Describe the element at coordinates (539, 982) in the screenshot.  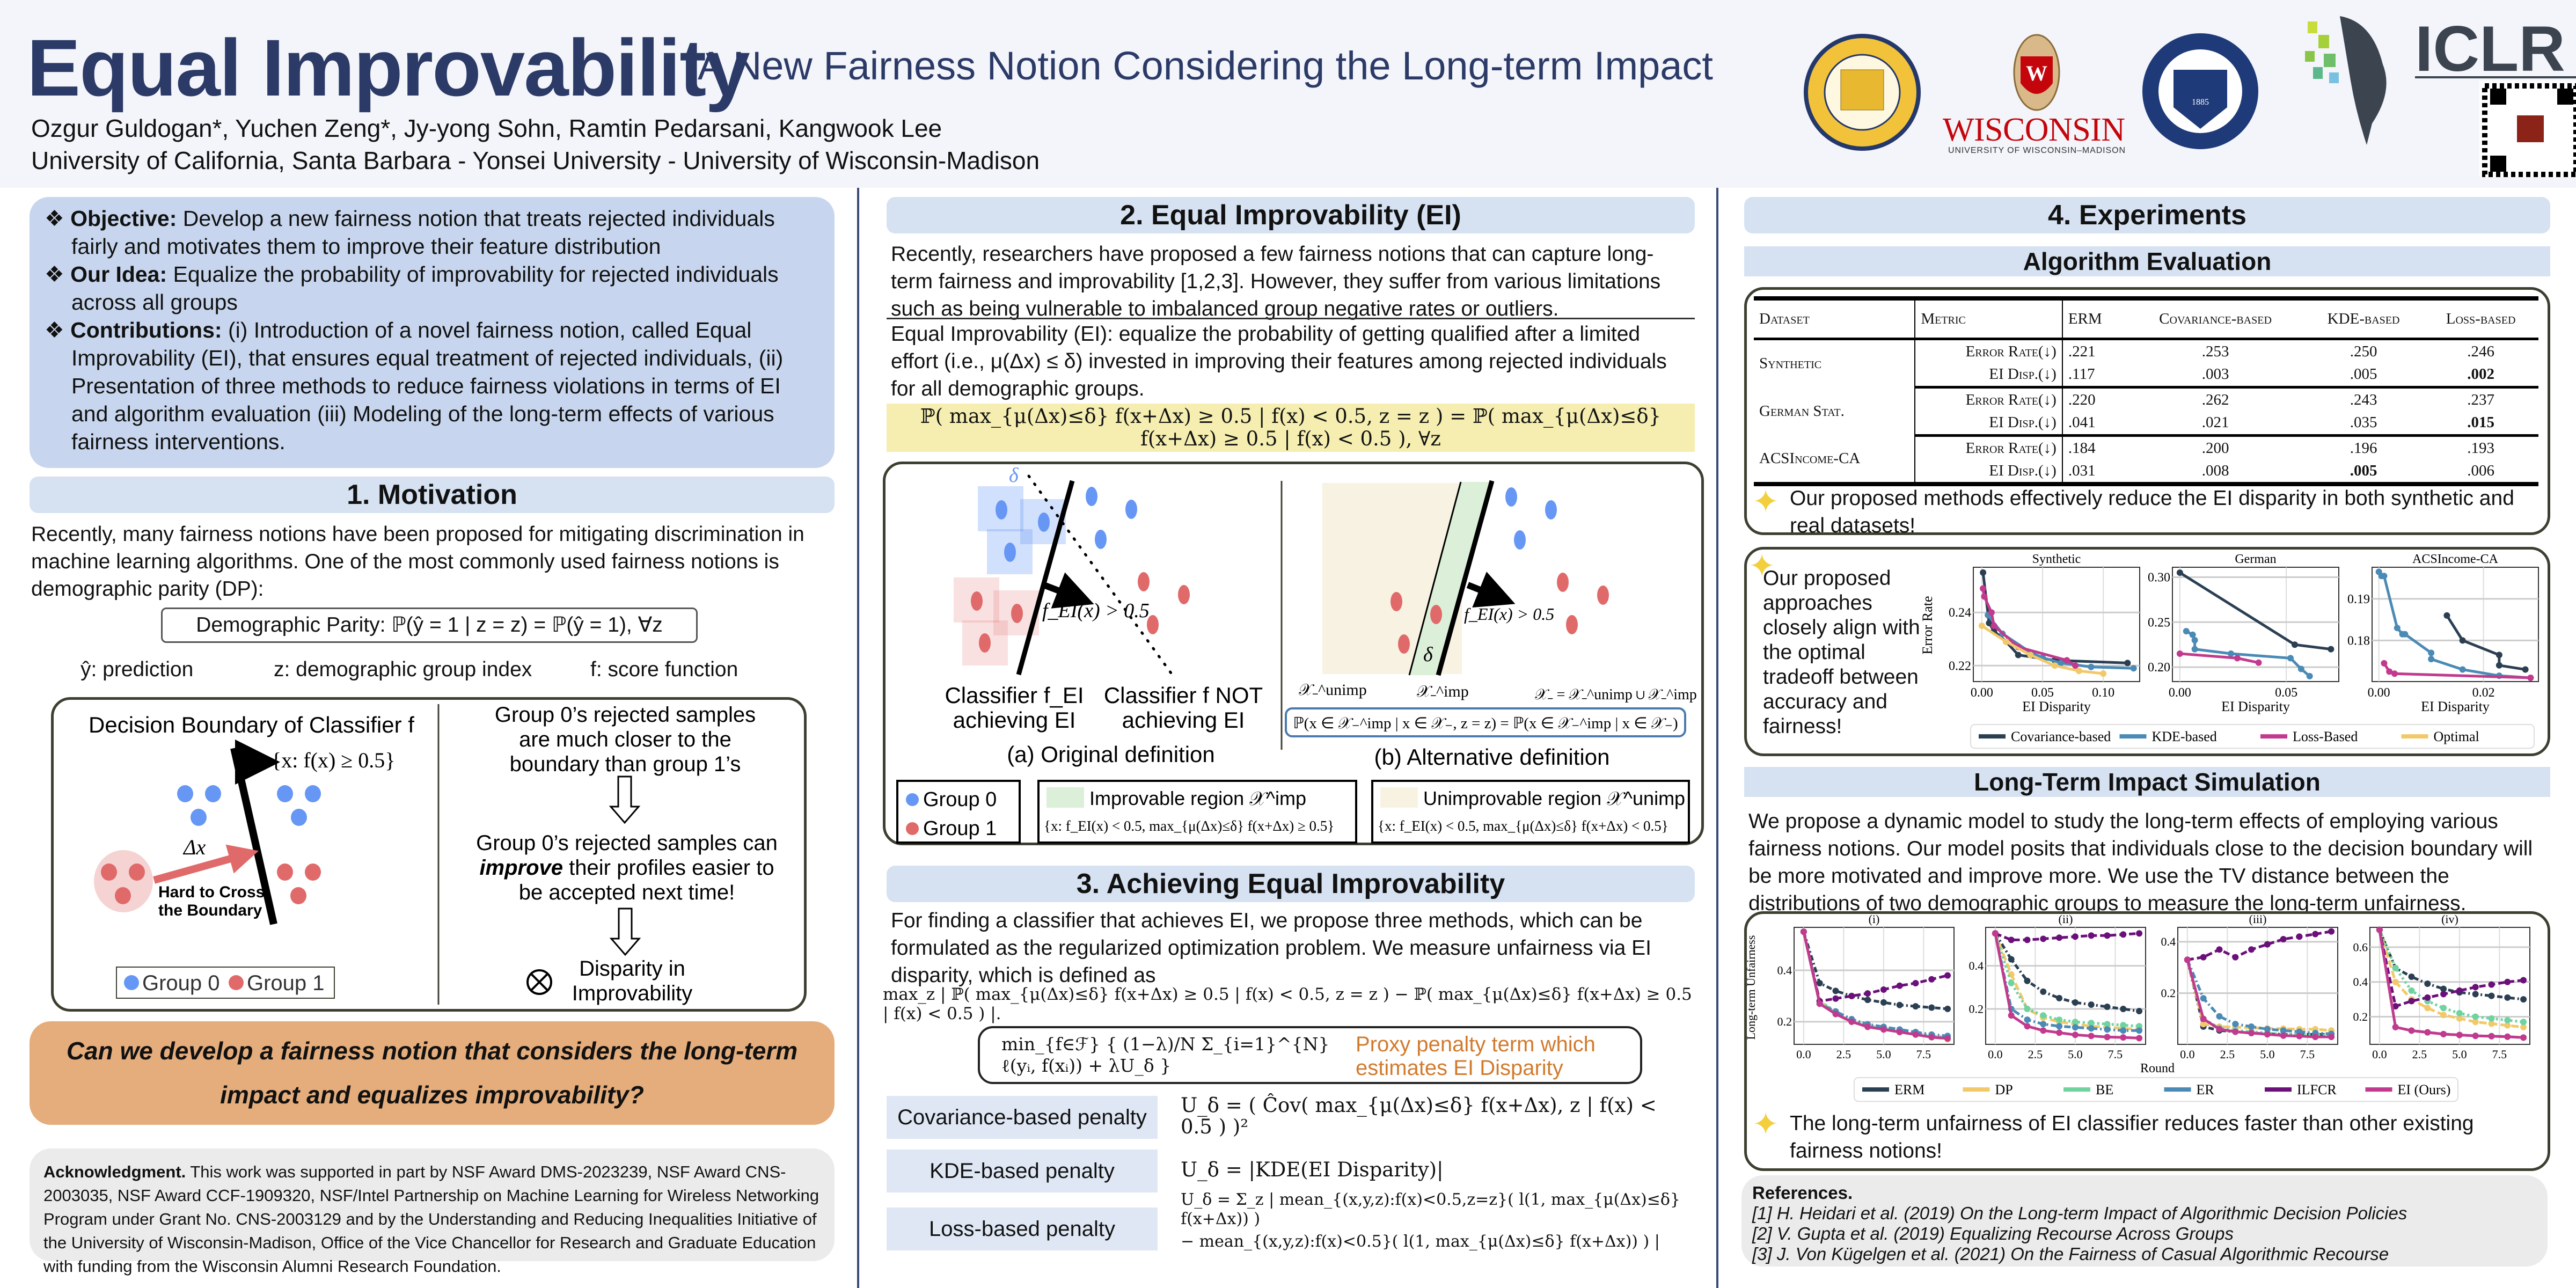
I see `circled-x-icon` at that location.